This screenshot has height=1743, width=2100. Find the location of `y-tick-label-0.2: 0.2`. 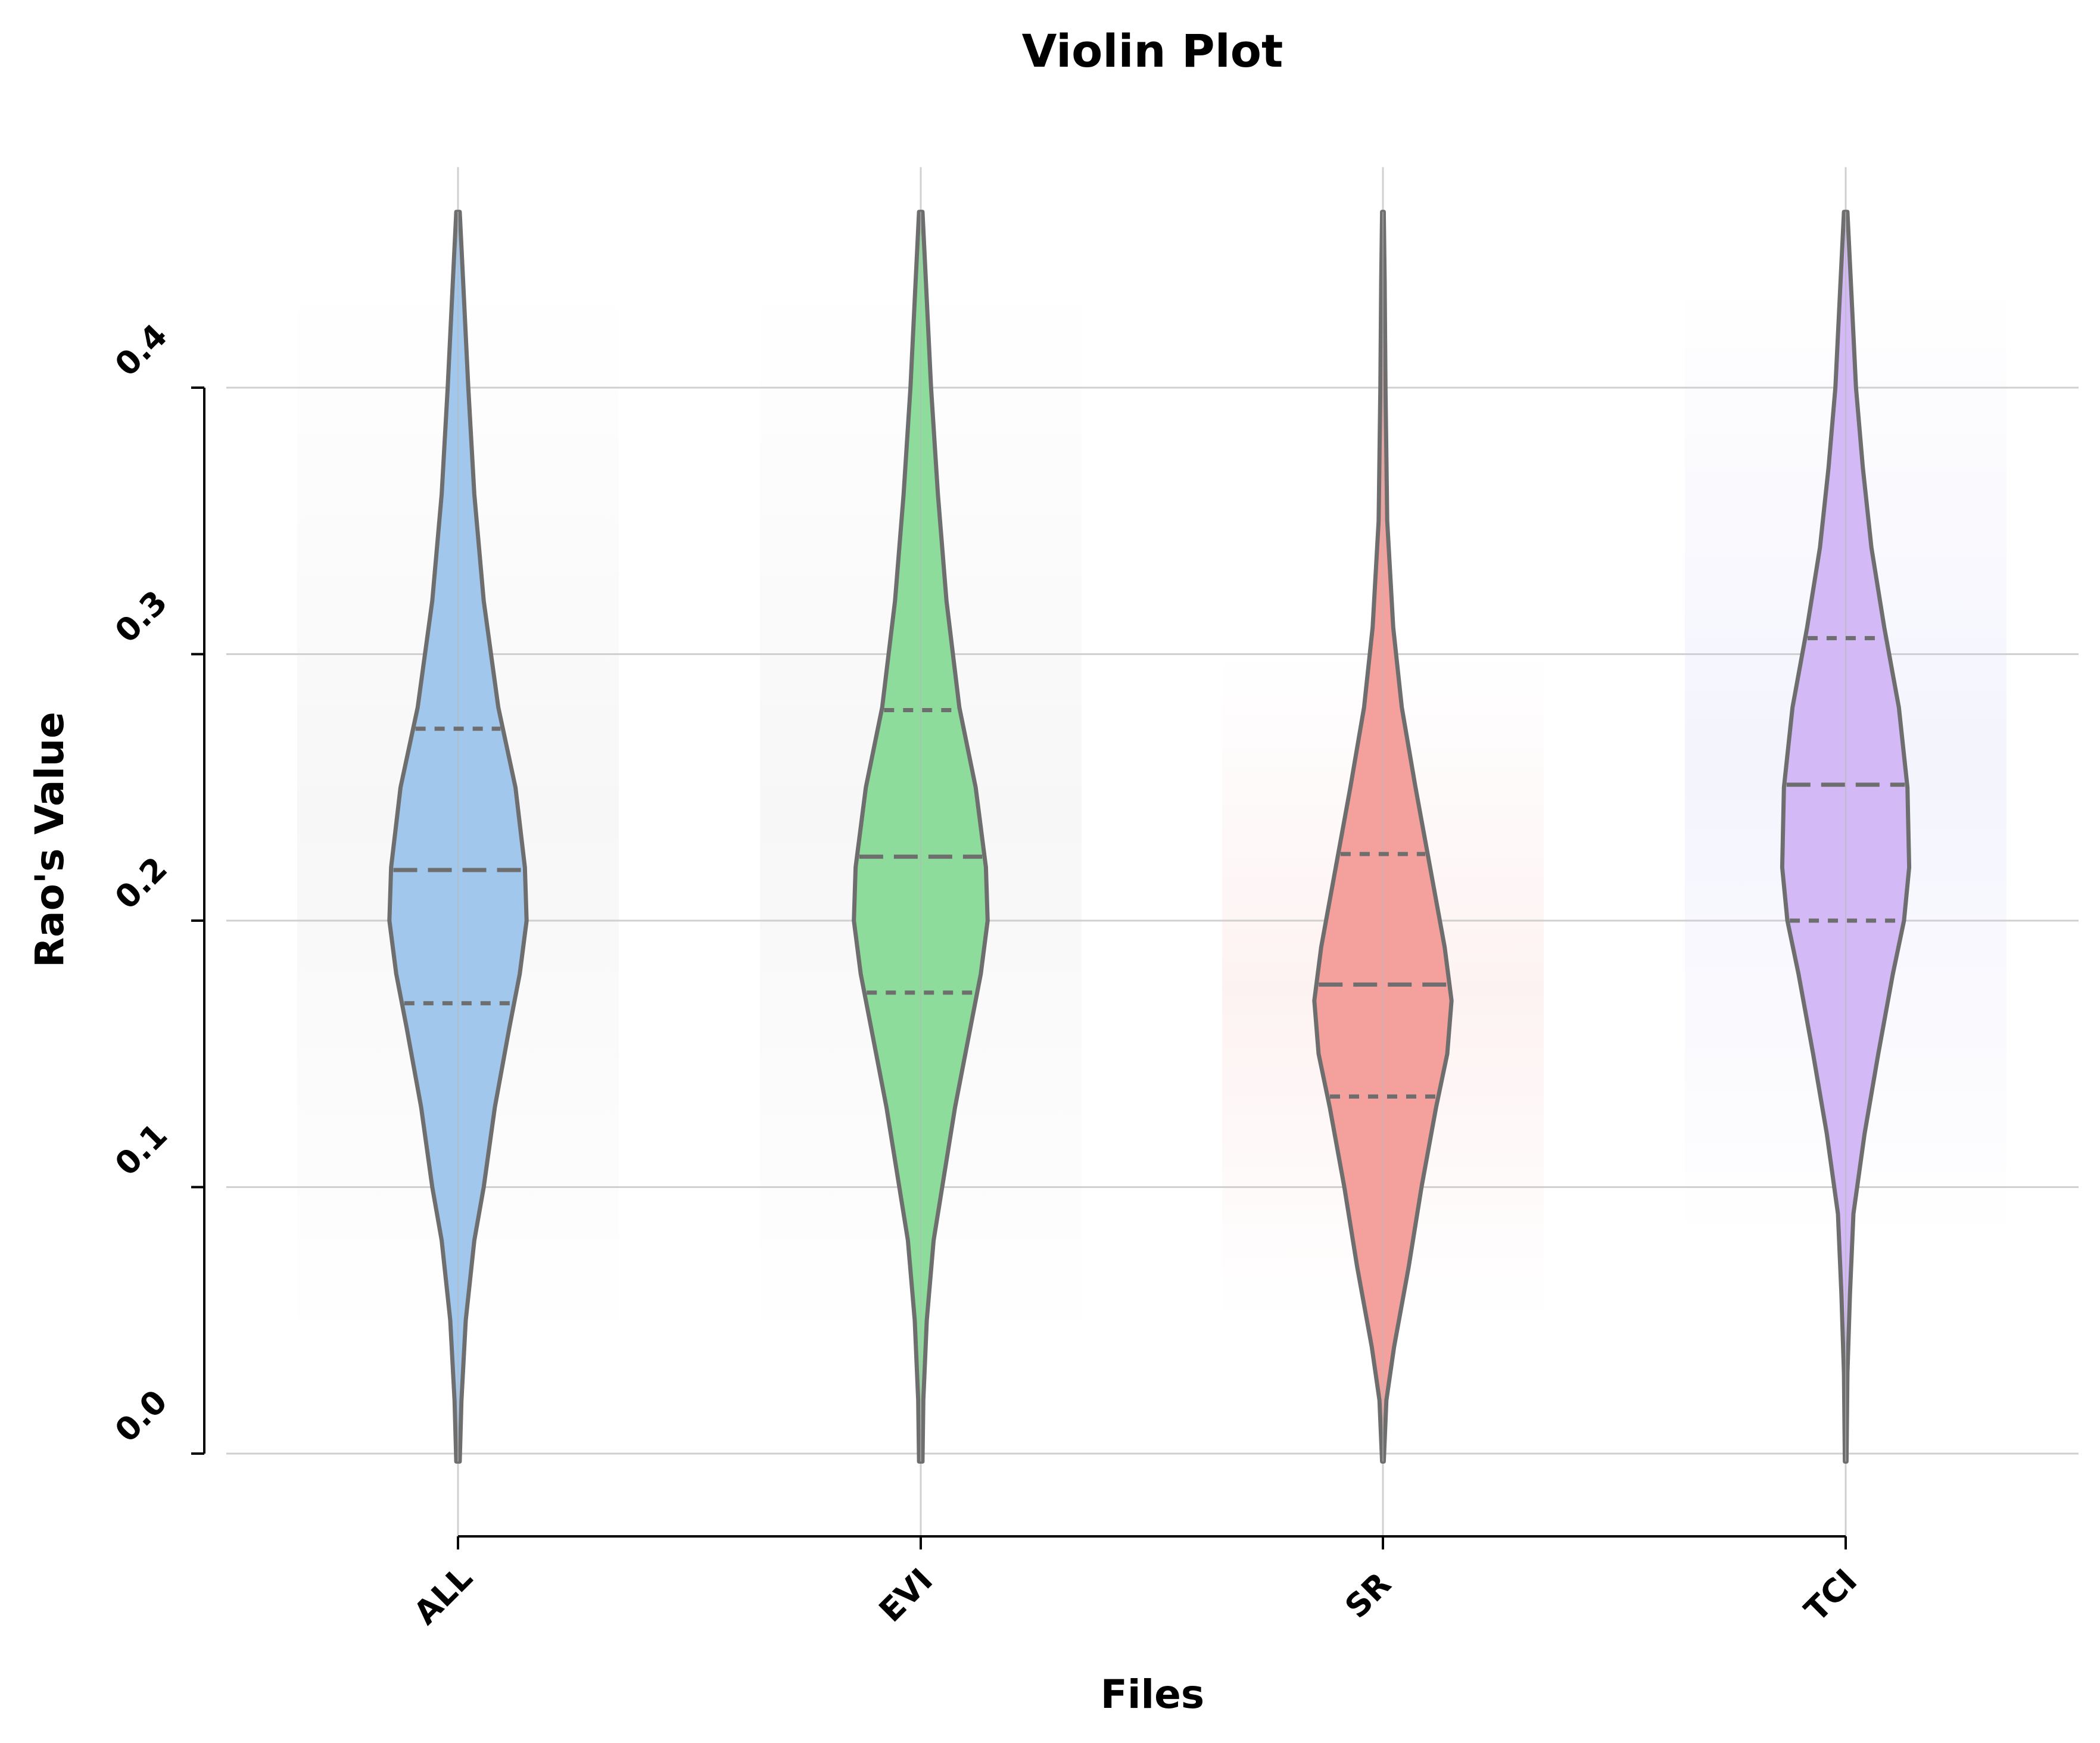

y-tick-label-0.2: 0.2 is located at coordinates (141, 883).